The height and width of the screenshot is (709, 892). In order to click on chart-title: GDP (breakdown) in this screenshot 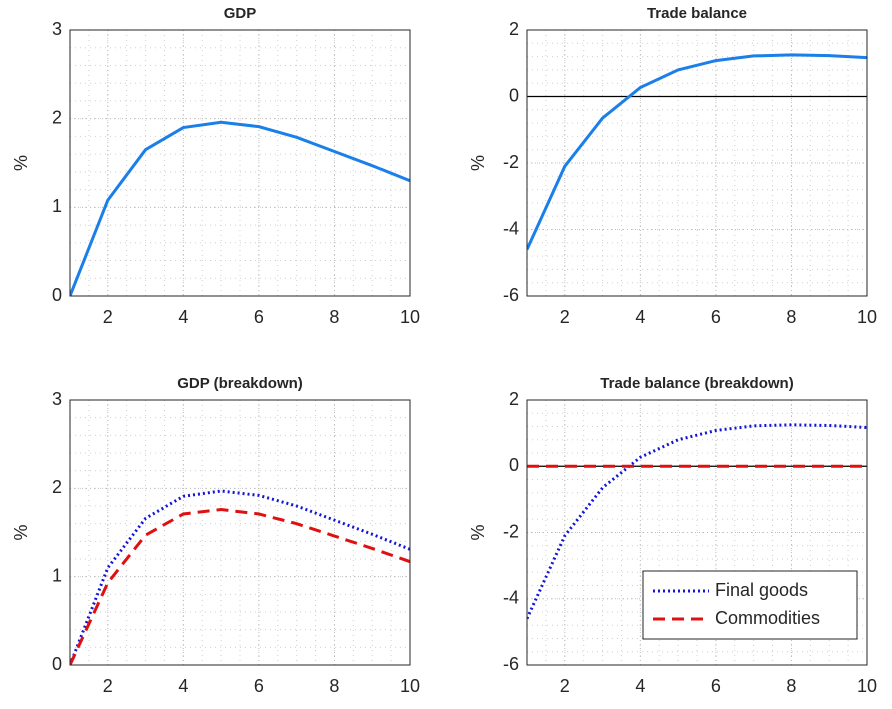, I will do `click(240, 383)`.